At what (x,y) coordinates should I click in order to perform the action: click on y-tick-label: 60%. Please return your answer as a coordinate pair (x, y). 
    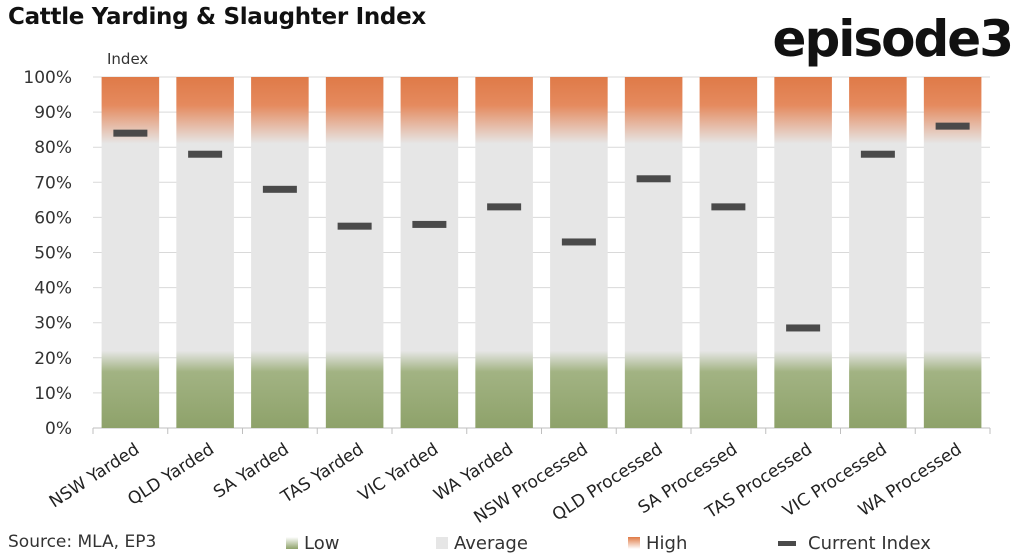
    Looking at the image, I should click on (53, 218).